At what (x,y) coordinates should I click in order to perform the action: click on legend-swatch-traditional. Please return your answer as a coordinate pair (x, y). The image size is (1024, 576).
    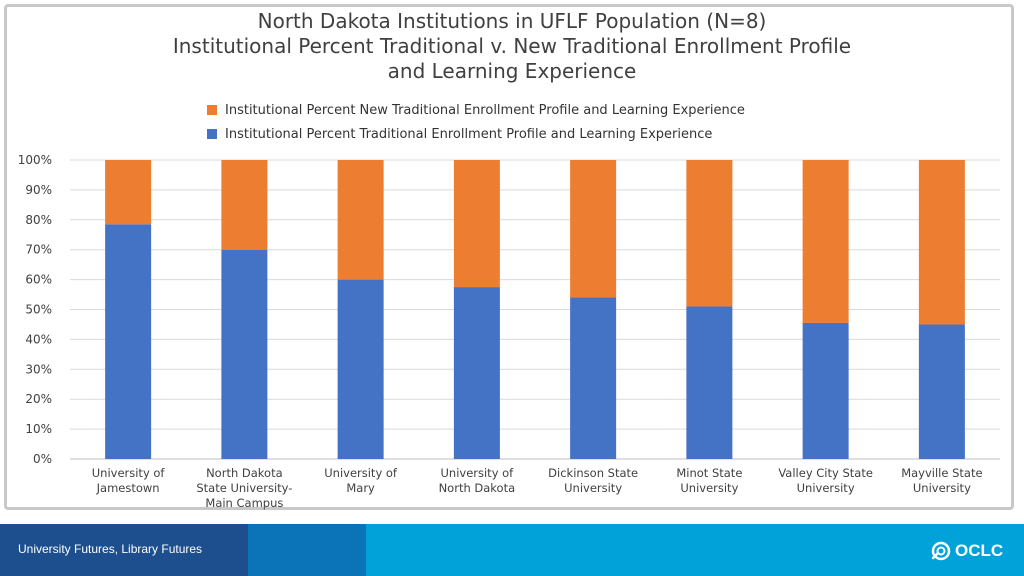
    Looking at the image, I should click on (212, 134).